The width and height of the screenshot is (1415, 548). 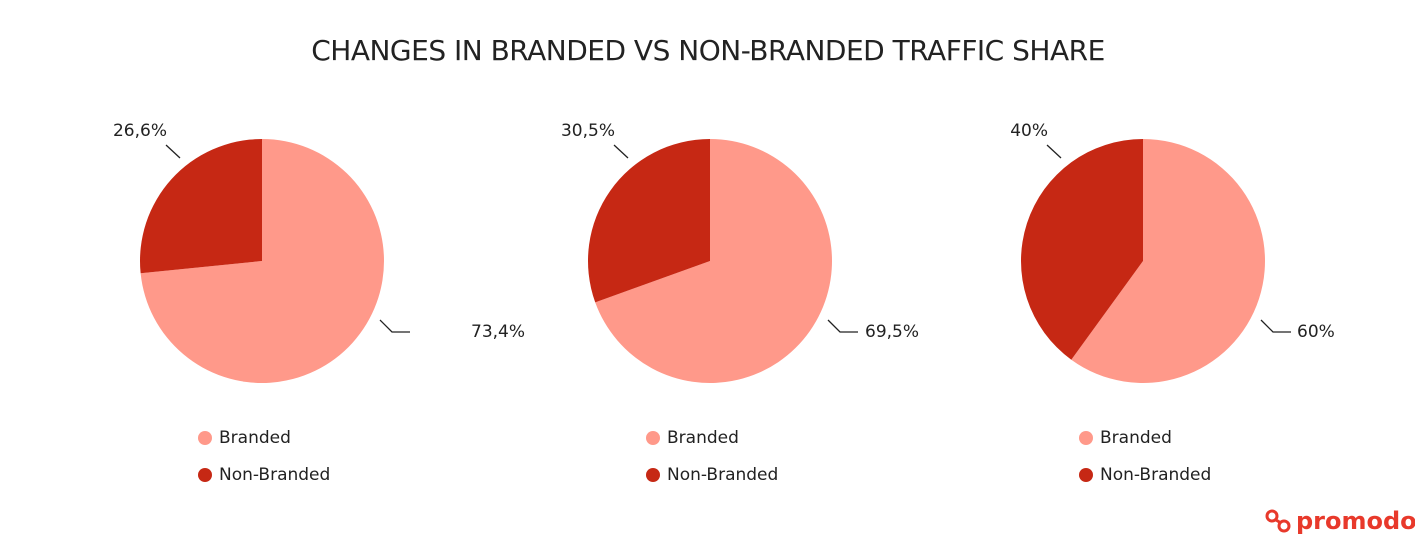 What do you see at coordinates (1355, 521) in the screenshot?
I see `logo-text: promodo` at bounding box center [1355, 521].